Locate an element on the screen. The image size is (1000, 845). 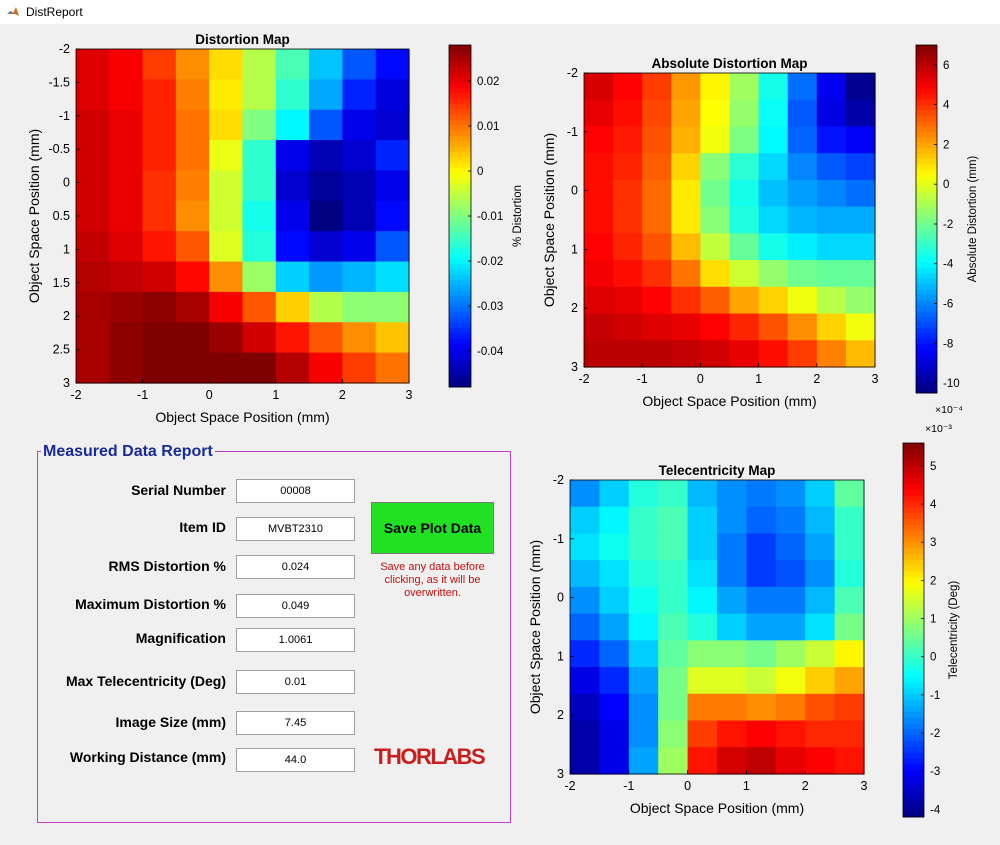
absolute-distortion-map-colorbar-exponent: ×10⁻⁴ is located at coordinates (949, 410).